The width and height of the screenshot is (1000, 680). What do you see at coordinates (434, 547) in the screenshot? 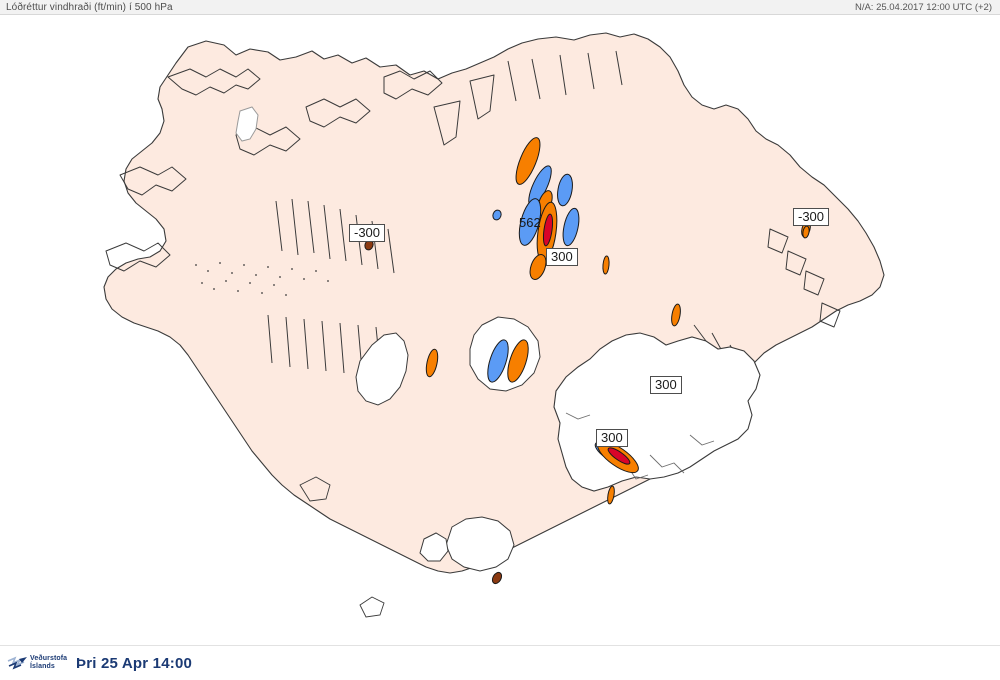
I see `glacier-eyjafjallajokull` at bounding box center [434, 547].